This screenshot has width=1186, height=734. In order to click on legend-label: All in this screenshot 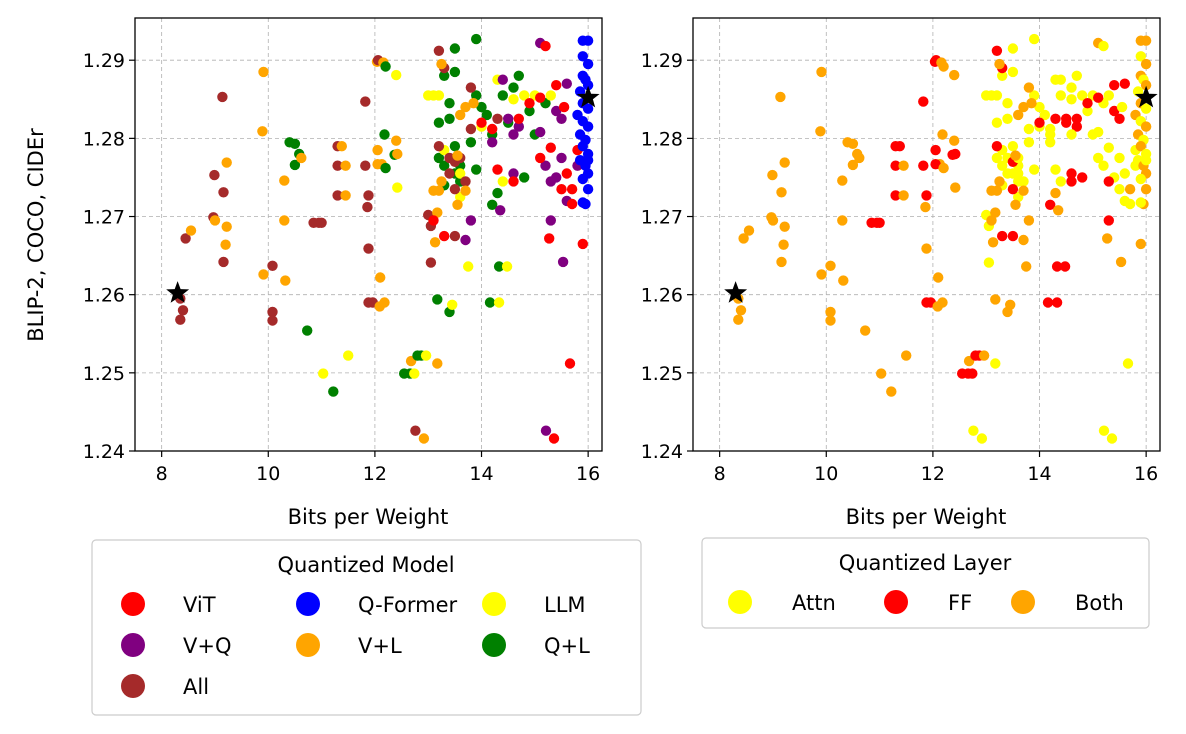, I will do `click(196, 687)`.